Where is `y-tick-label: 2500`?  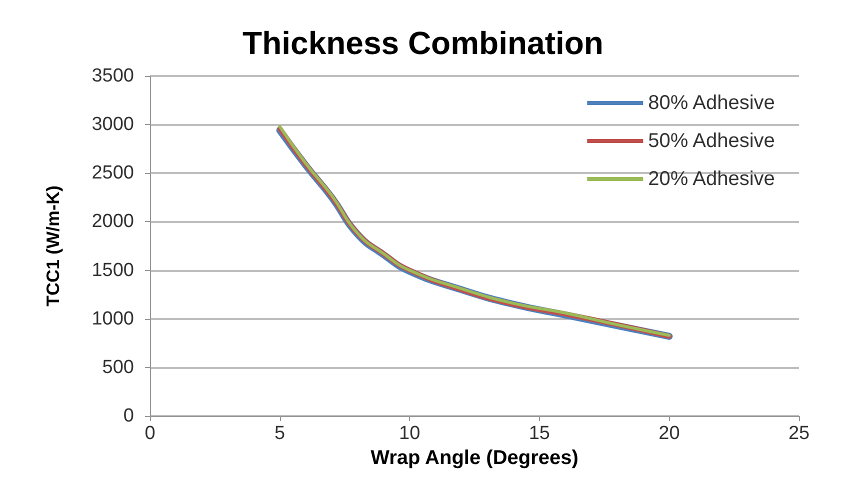
y-tick-label: 2500 is located at coordinates (113, 173).